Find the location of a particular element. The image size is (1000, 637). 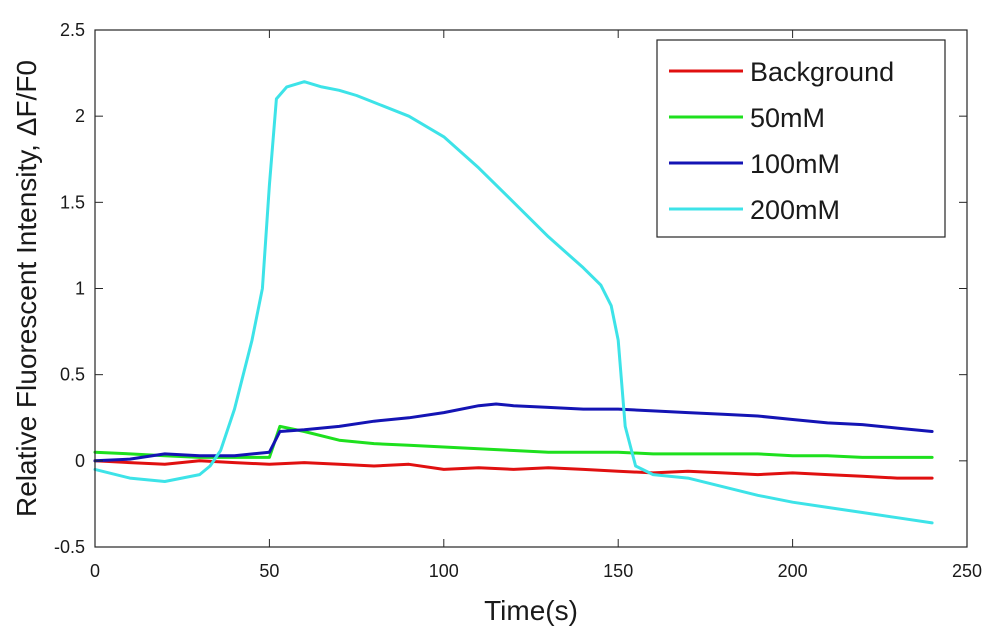

y-tick-label: 1.5 is located at coordinates (72, 202).